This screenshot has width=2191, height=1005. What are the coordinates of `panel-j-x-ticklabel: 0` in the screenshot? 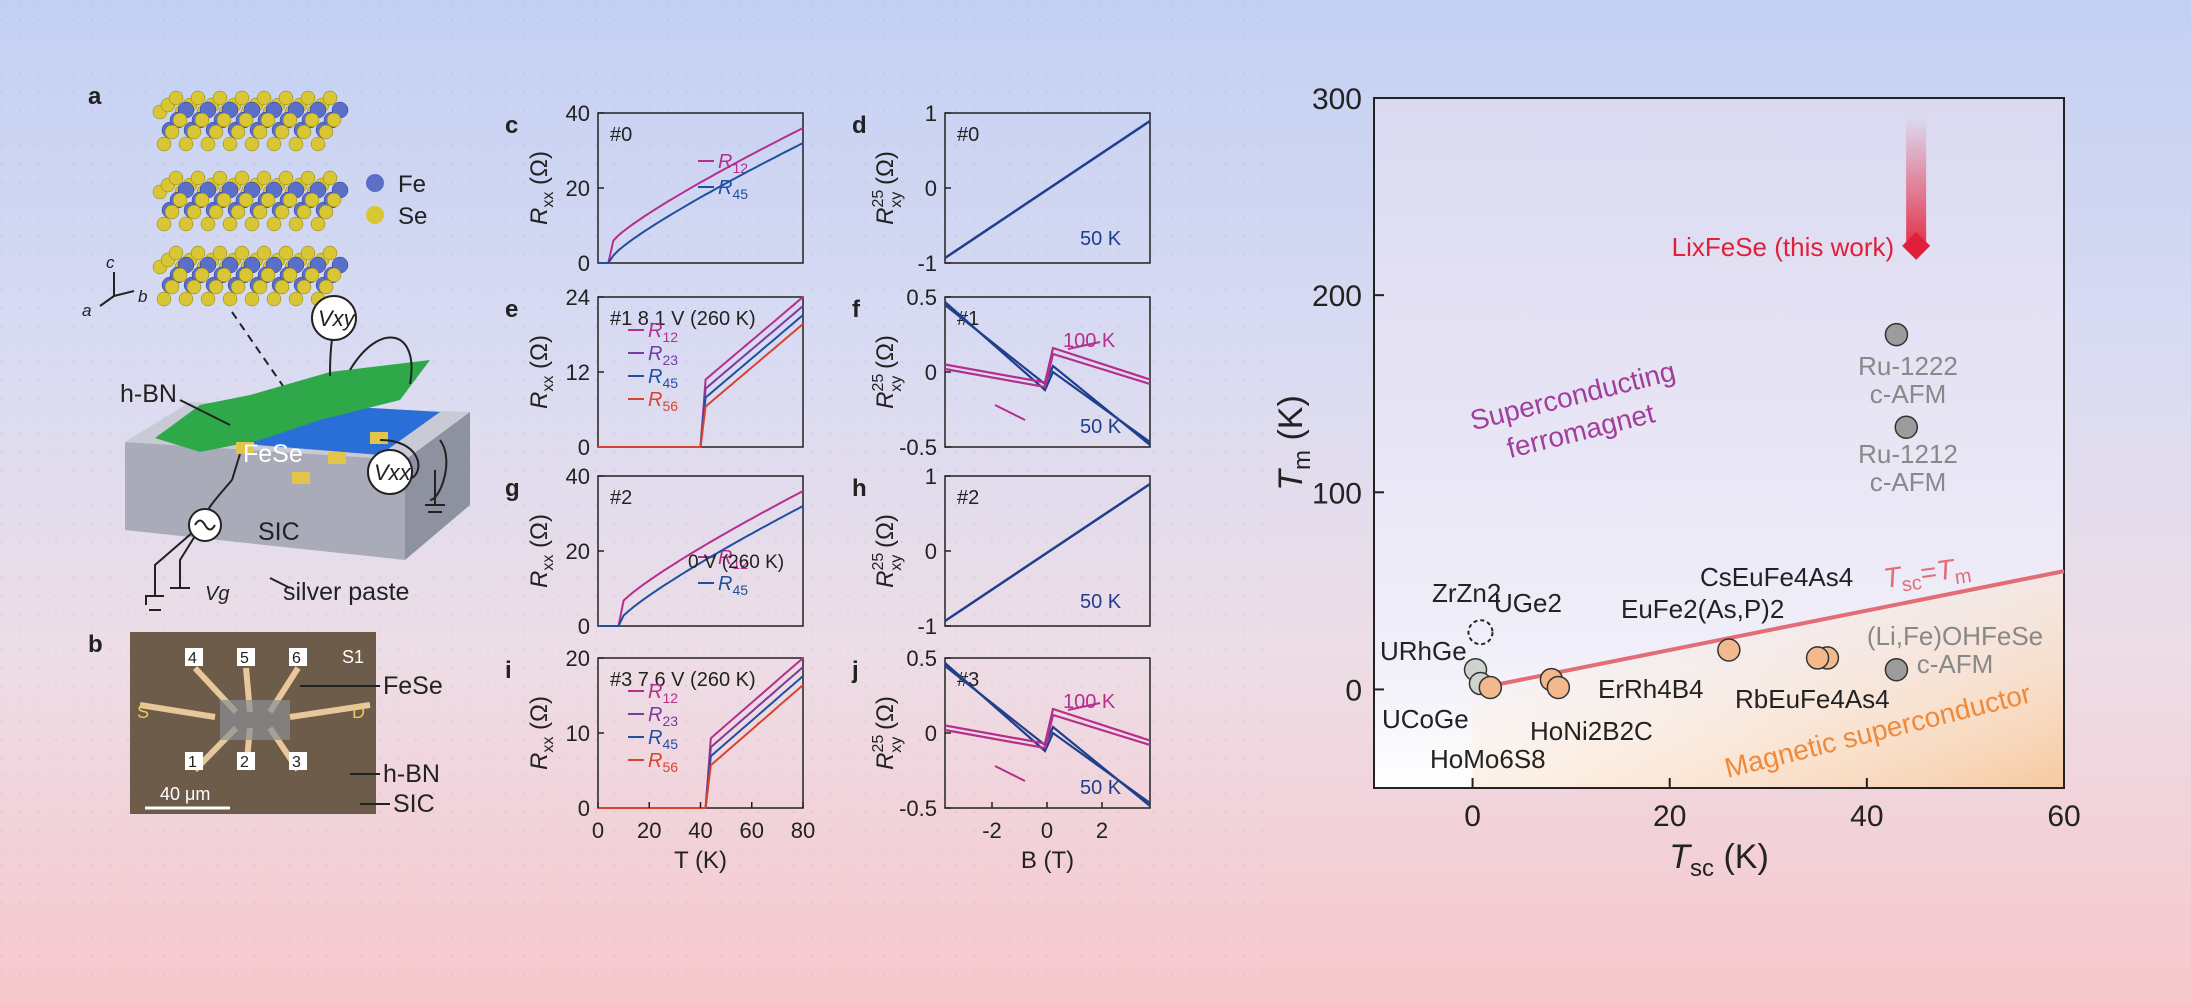 It's located at (1047, 830).